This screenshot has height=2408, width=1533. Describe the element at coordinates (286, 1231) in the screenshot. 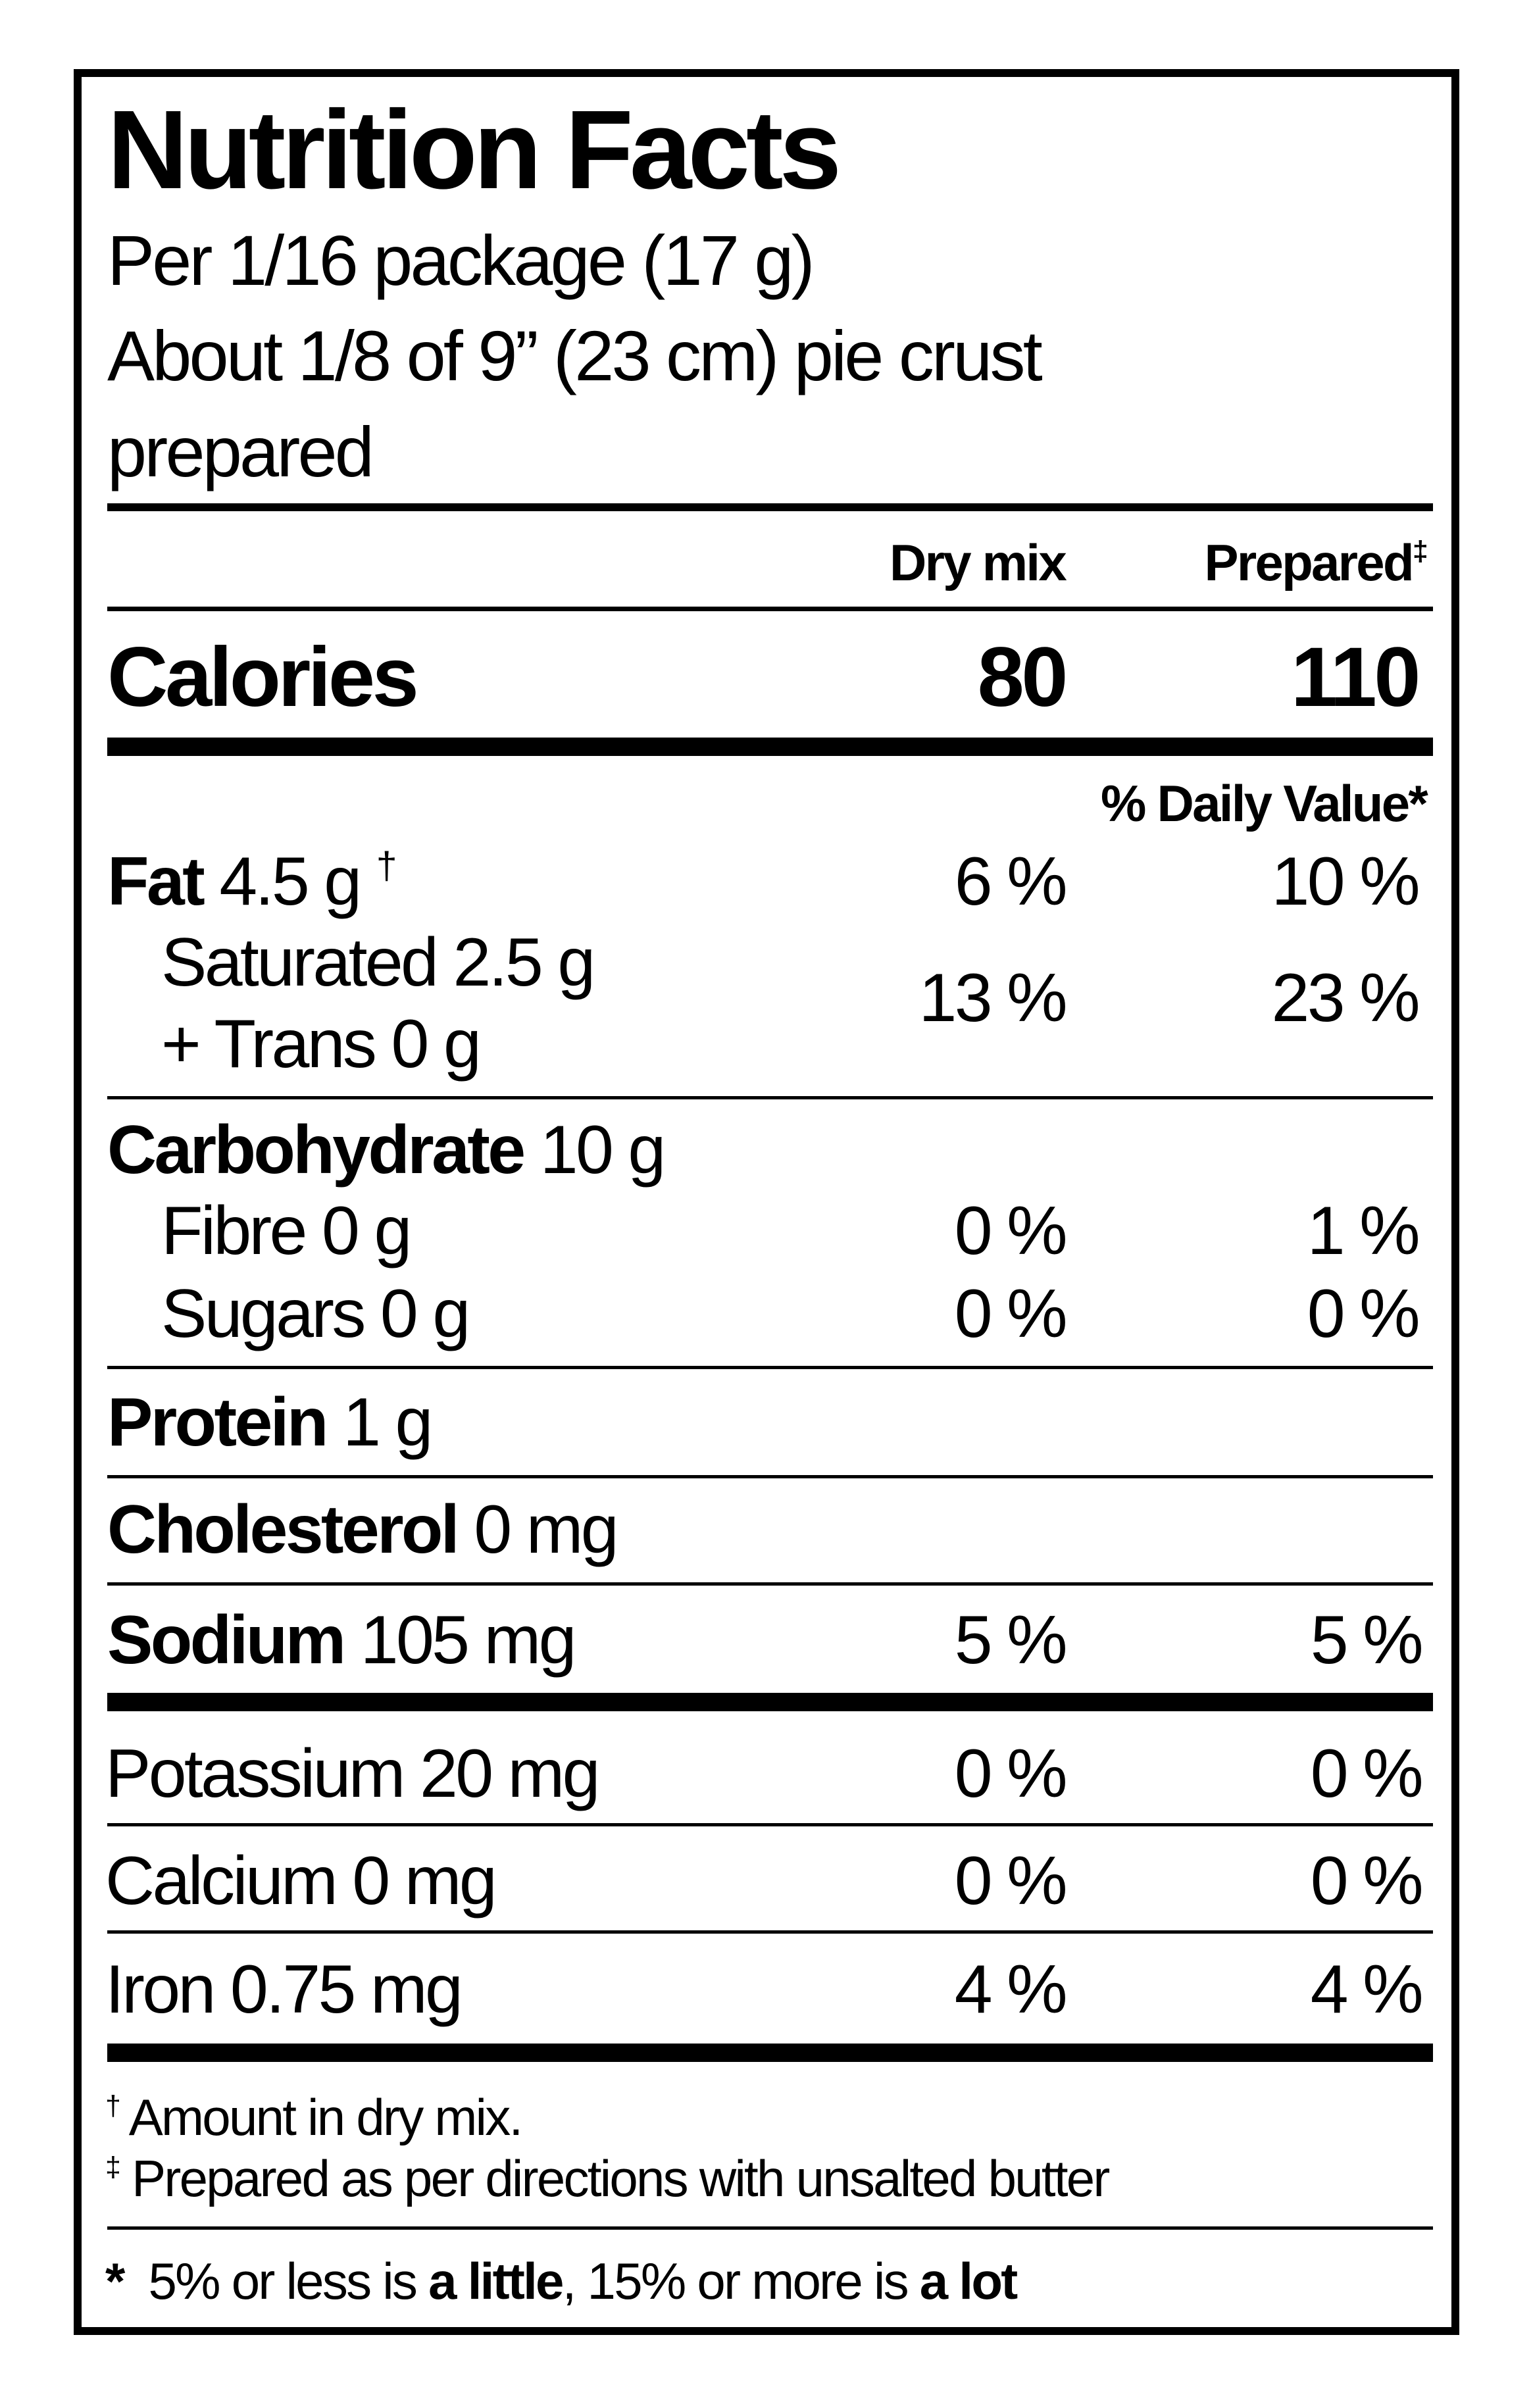

I see `fibre-label: Fibre 0 g` at that location.